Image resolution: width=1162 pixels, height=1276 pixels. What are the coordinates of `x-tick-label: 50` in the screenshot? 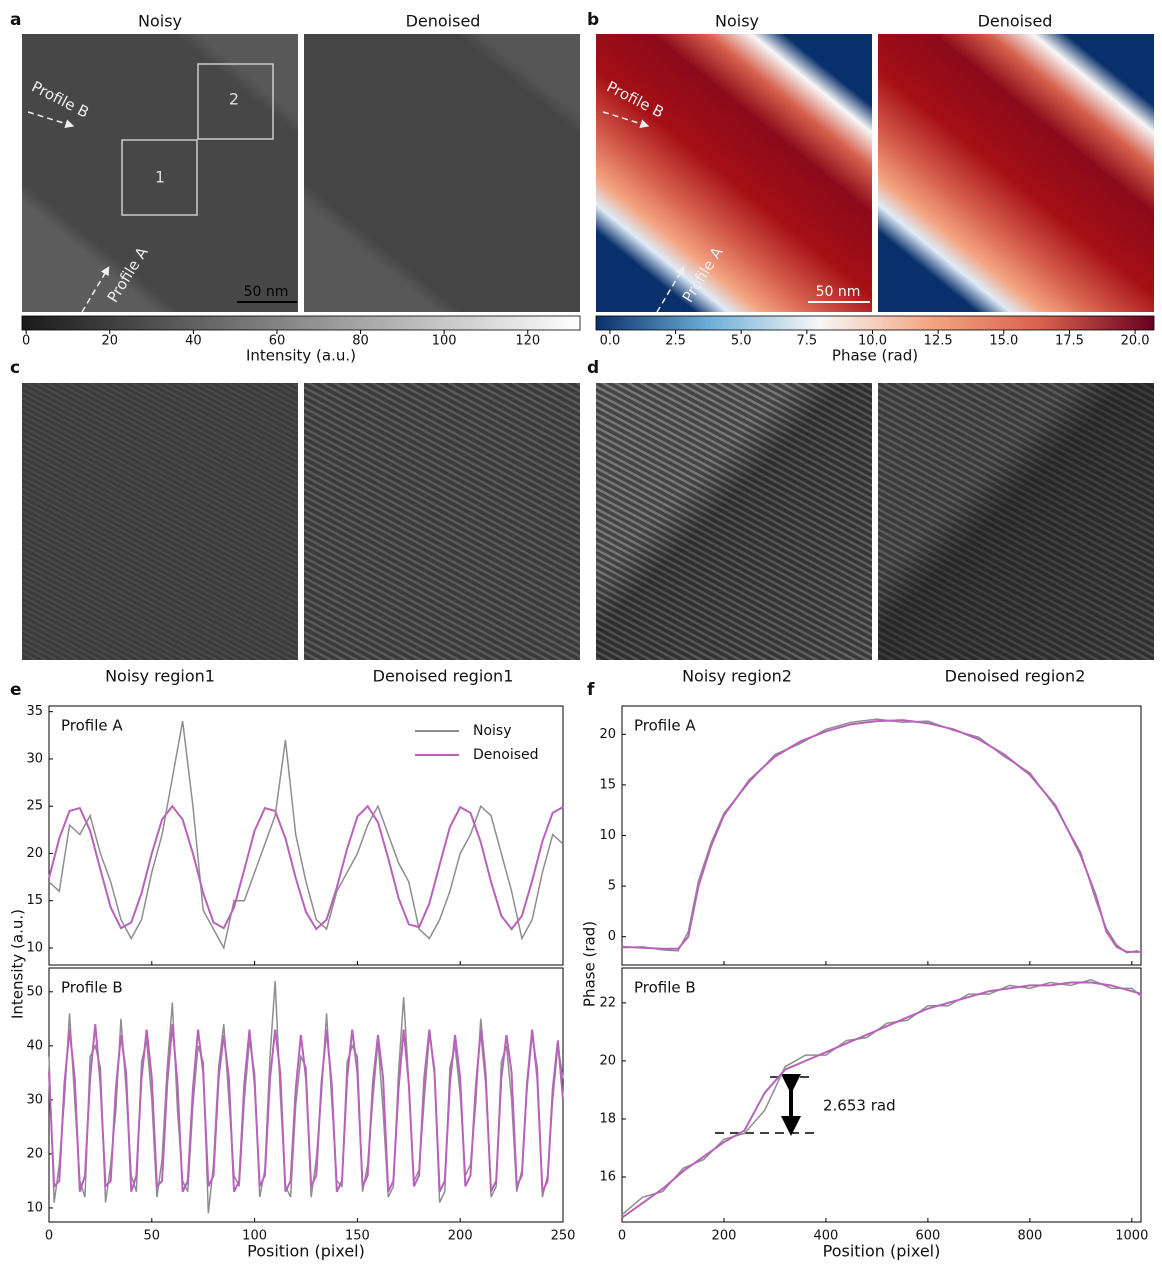 It's located at (152, 1236).